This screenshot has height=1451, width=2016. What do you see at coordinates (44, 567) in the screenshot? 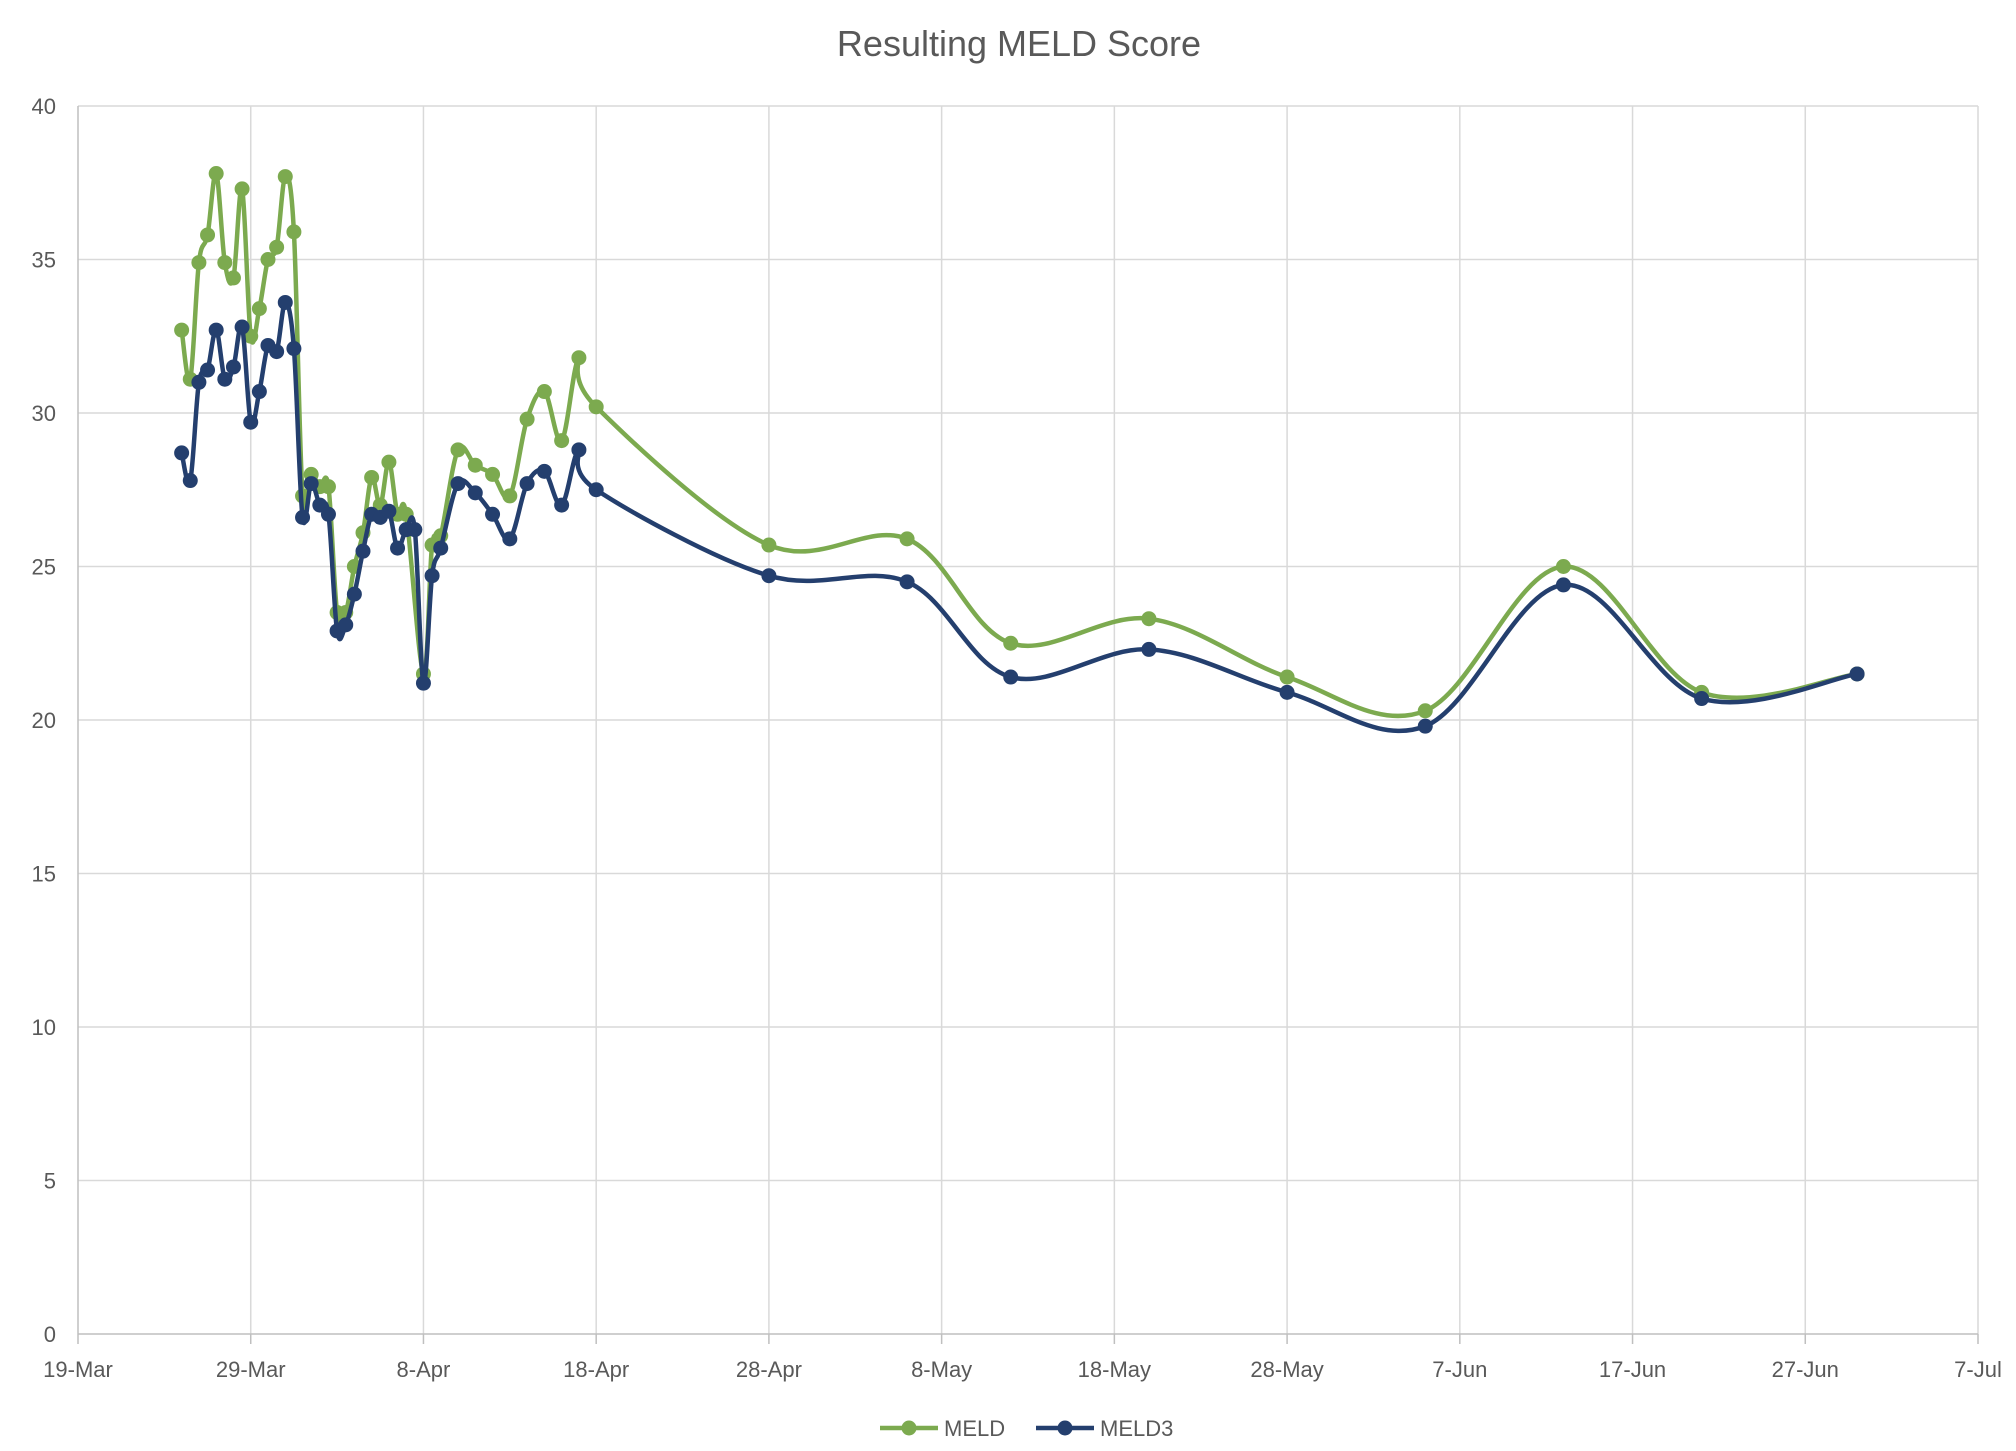
I see `y-tick-label: 25` at bounding box center [44, 567].